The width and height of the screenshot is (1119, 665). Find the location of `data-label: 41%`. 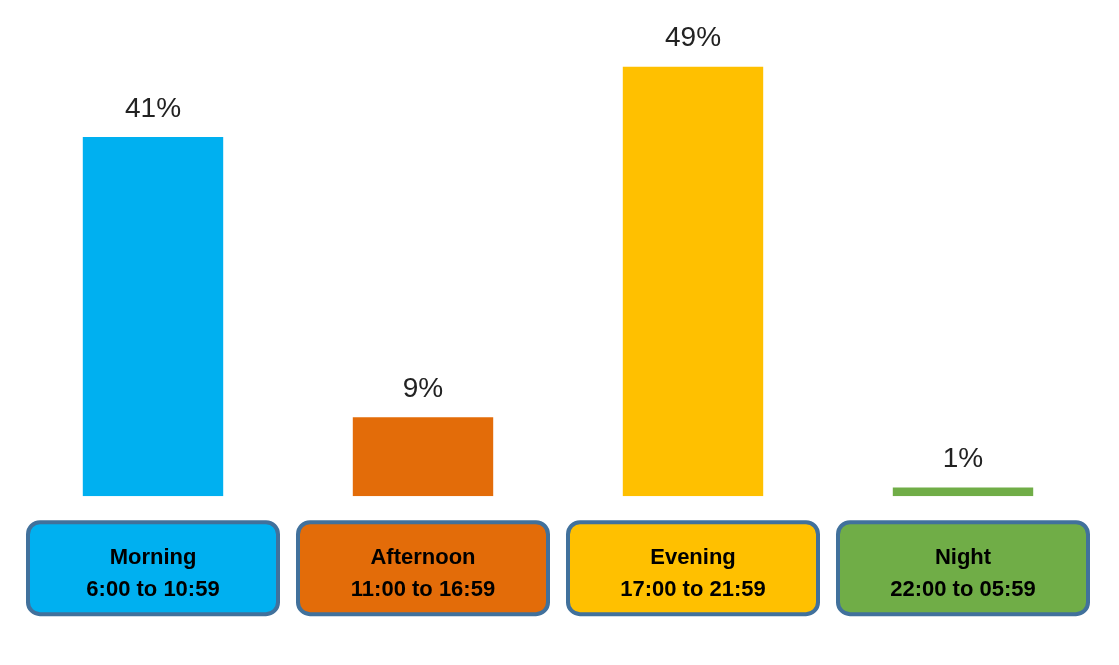

data-label: 41% is located at coordinates (153, 107).